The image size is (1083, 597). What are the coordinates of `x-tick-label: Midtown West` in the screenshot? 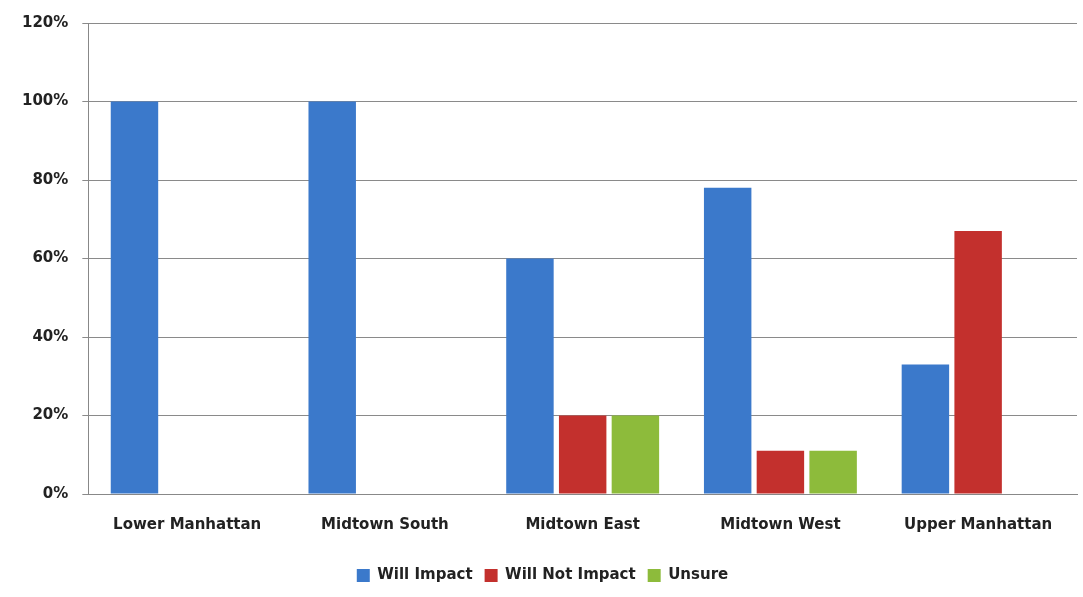 It's located at (780, 523).